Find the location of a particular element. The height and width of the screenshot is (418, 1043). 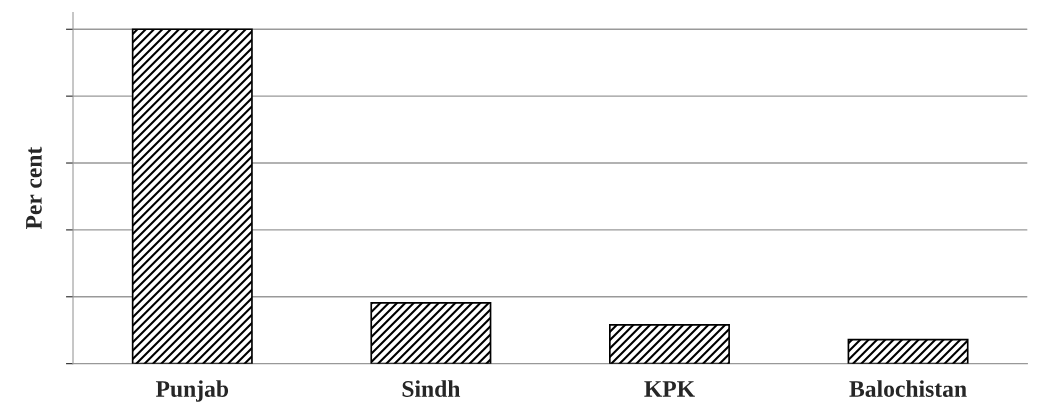

x-tick-label: KPK is located at coordinates (669, 389).